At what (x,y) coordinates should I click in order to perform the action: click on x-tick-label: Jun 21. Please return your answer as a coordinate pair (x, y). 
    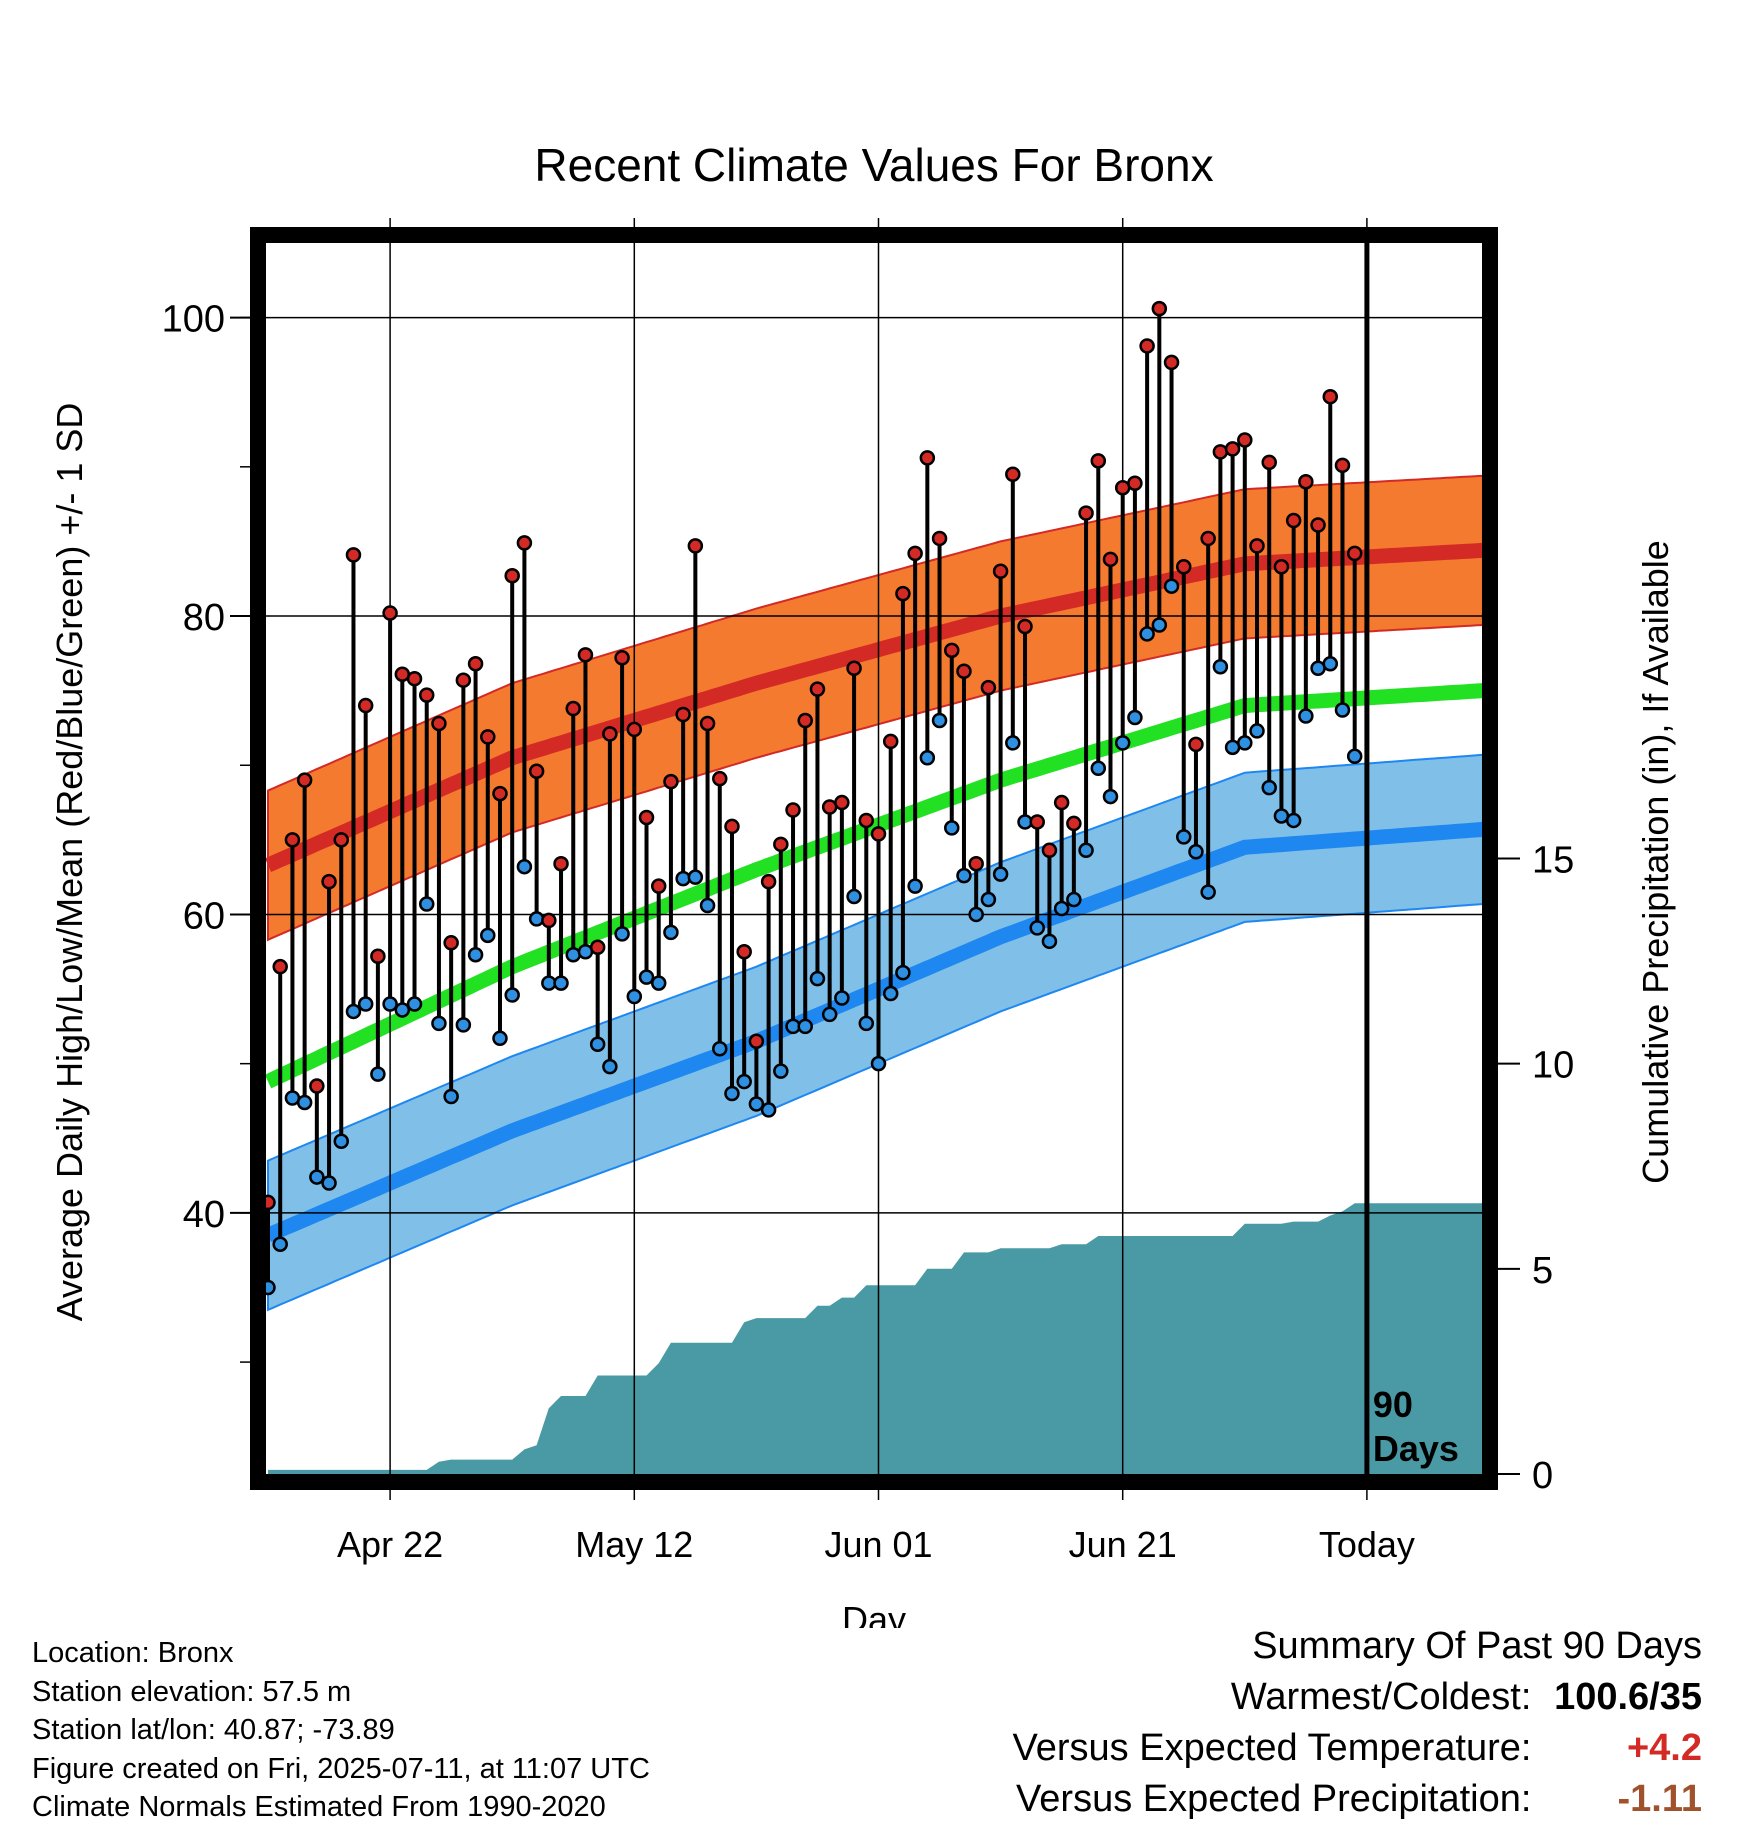
    Looking at the image, I should click on (1123, 1544).